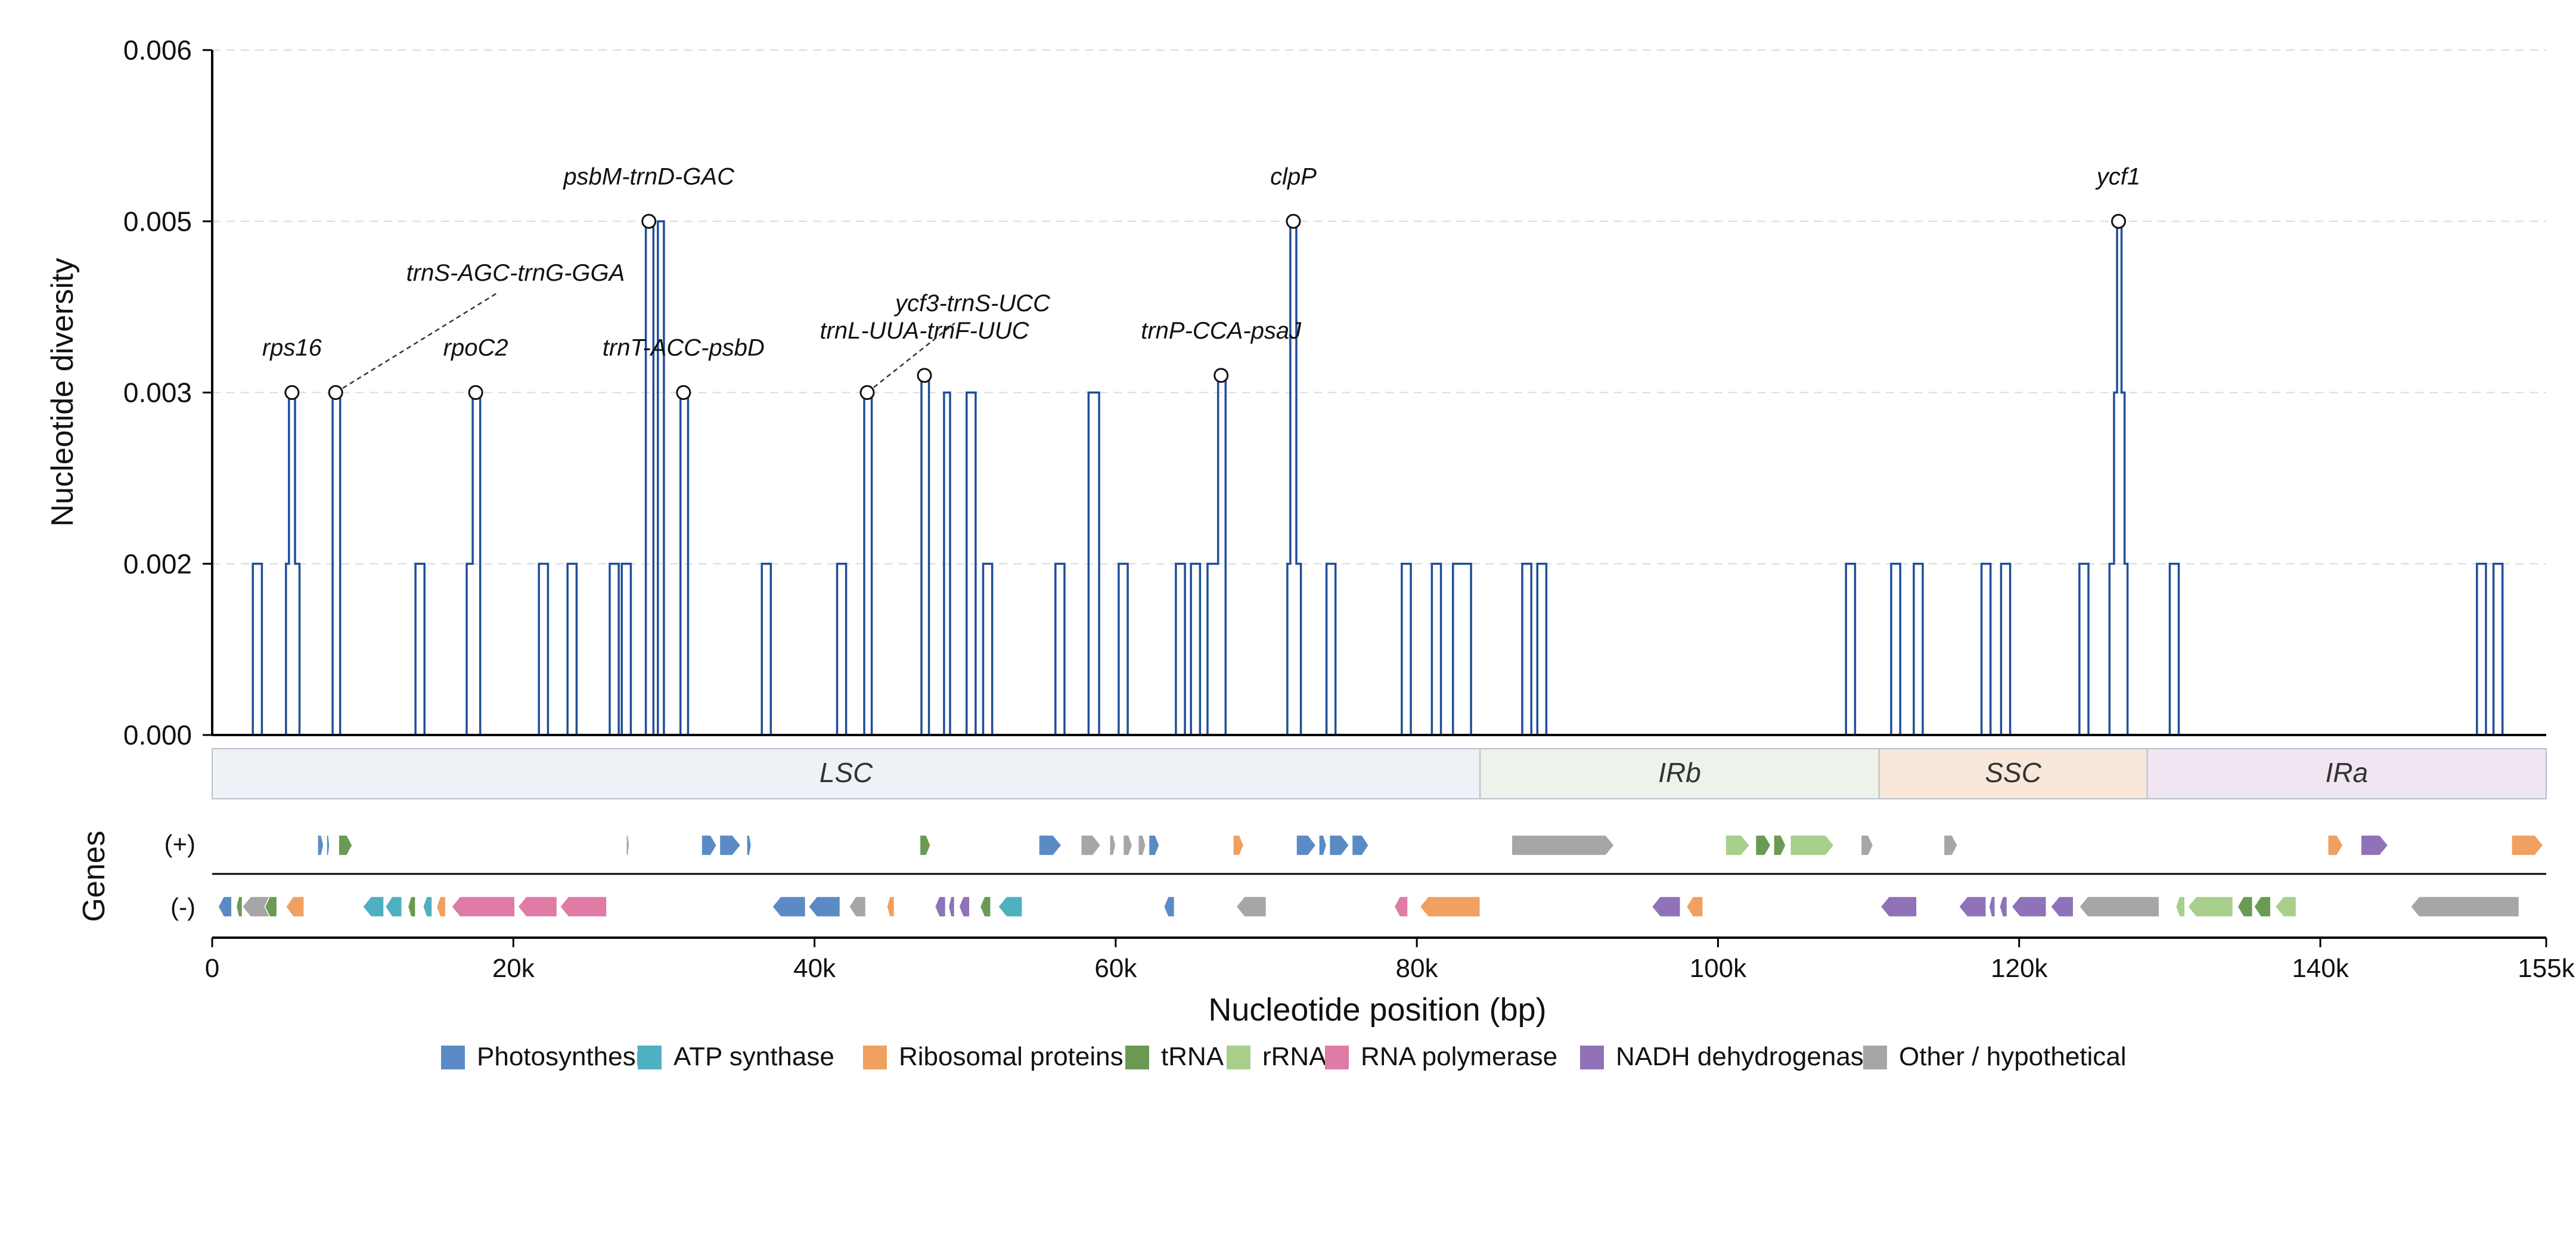 Image resolution: width=2576 pixels, height=1256 pixels. I want to click on gene-tracks, so click(1379, 876).